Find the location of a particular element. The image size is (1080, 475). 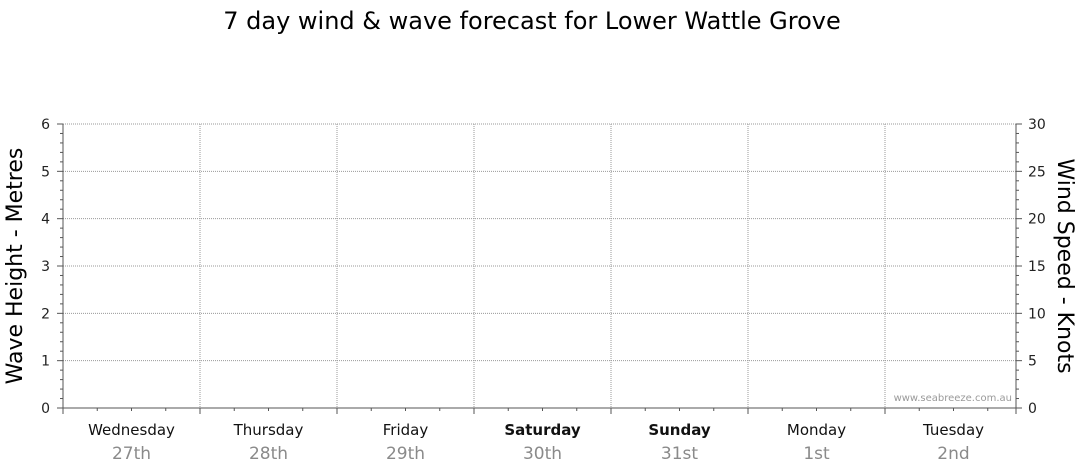

y-left-tick-label: 6 is located at coordinates (45, 125).